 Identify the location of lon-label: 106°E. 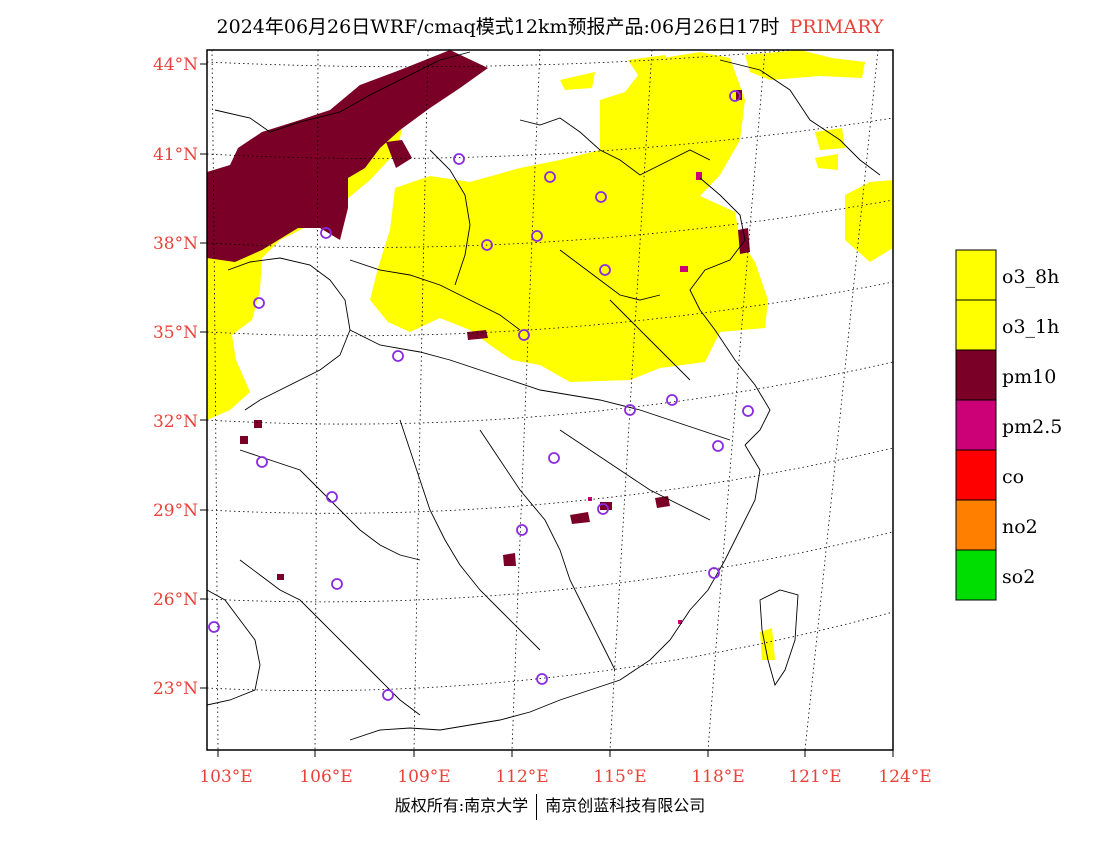
(325, 777).